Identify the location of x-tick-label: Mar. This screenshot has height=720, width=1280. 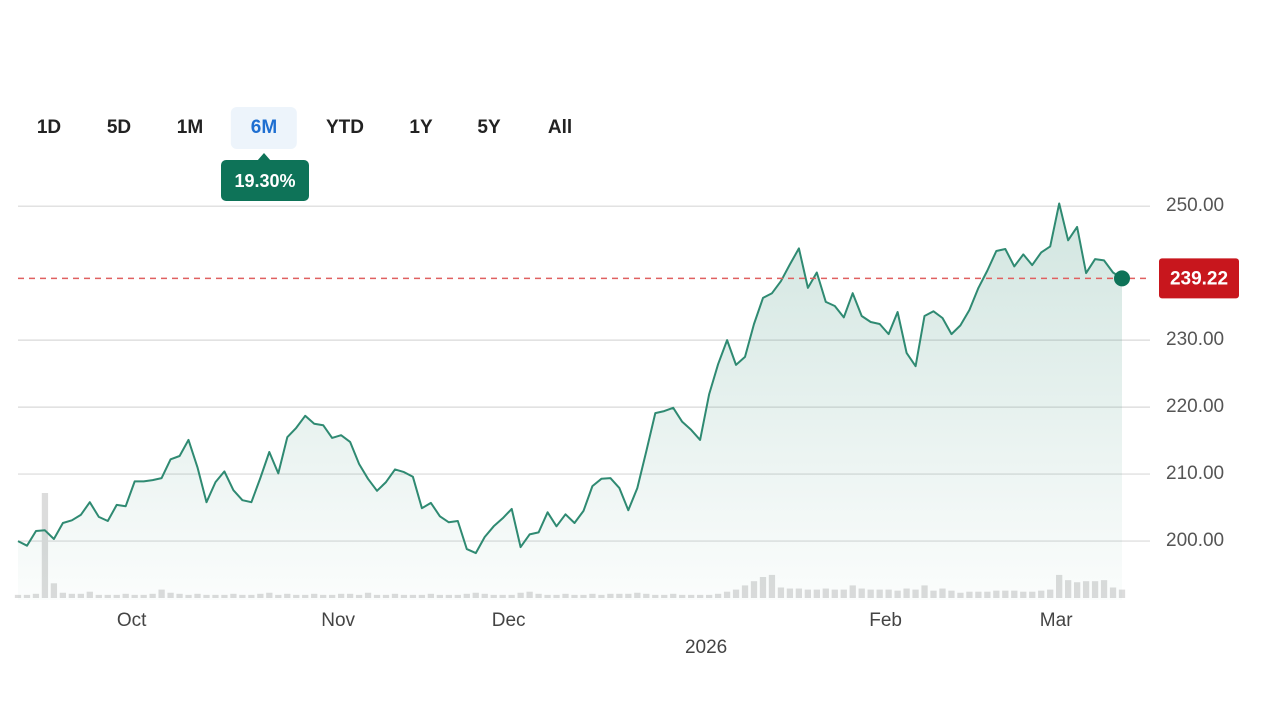
(1056, 620).